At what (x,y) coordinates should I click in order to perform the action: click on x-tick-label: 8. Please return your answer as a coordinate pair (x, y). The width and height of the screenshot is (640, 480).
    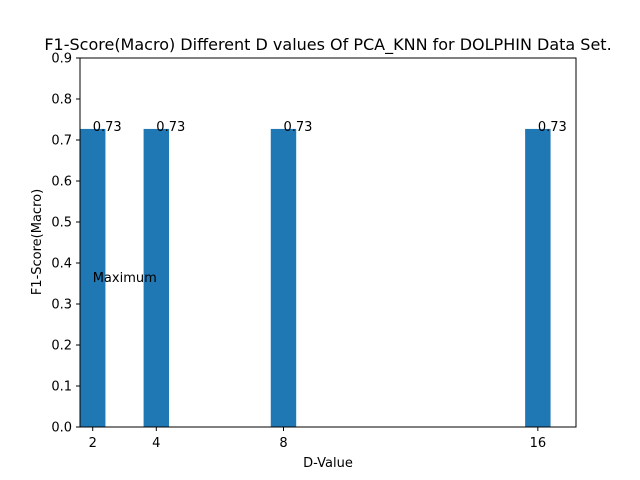
    Looking at the image, I should click on (283, 443).